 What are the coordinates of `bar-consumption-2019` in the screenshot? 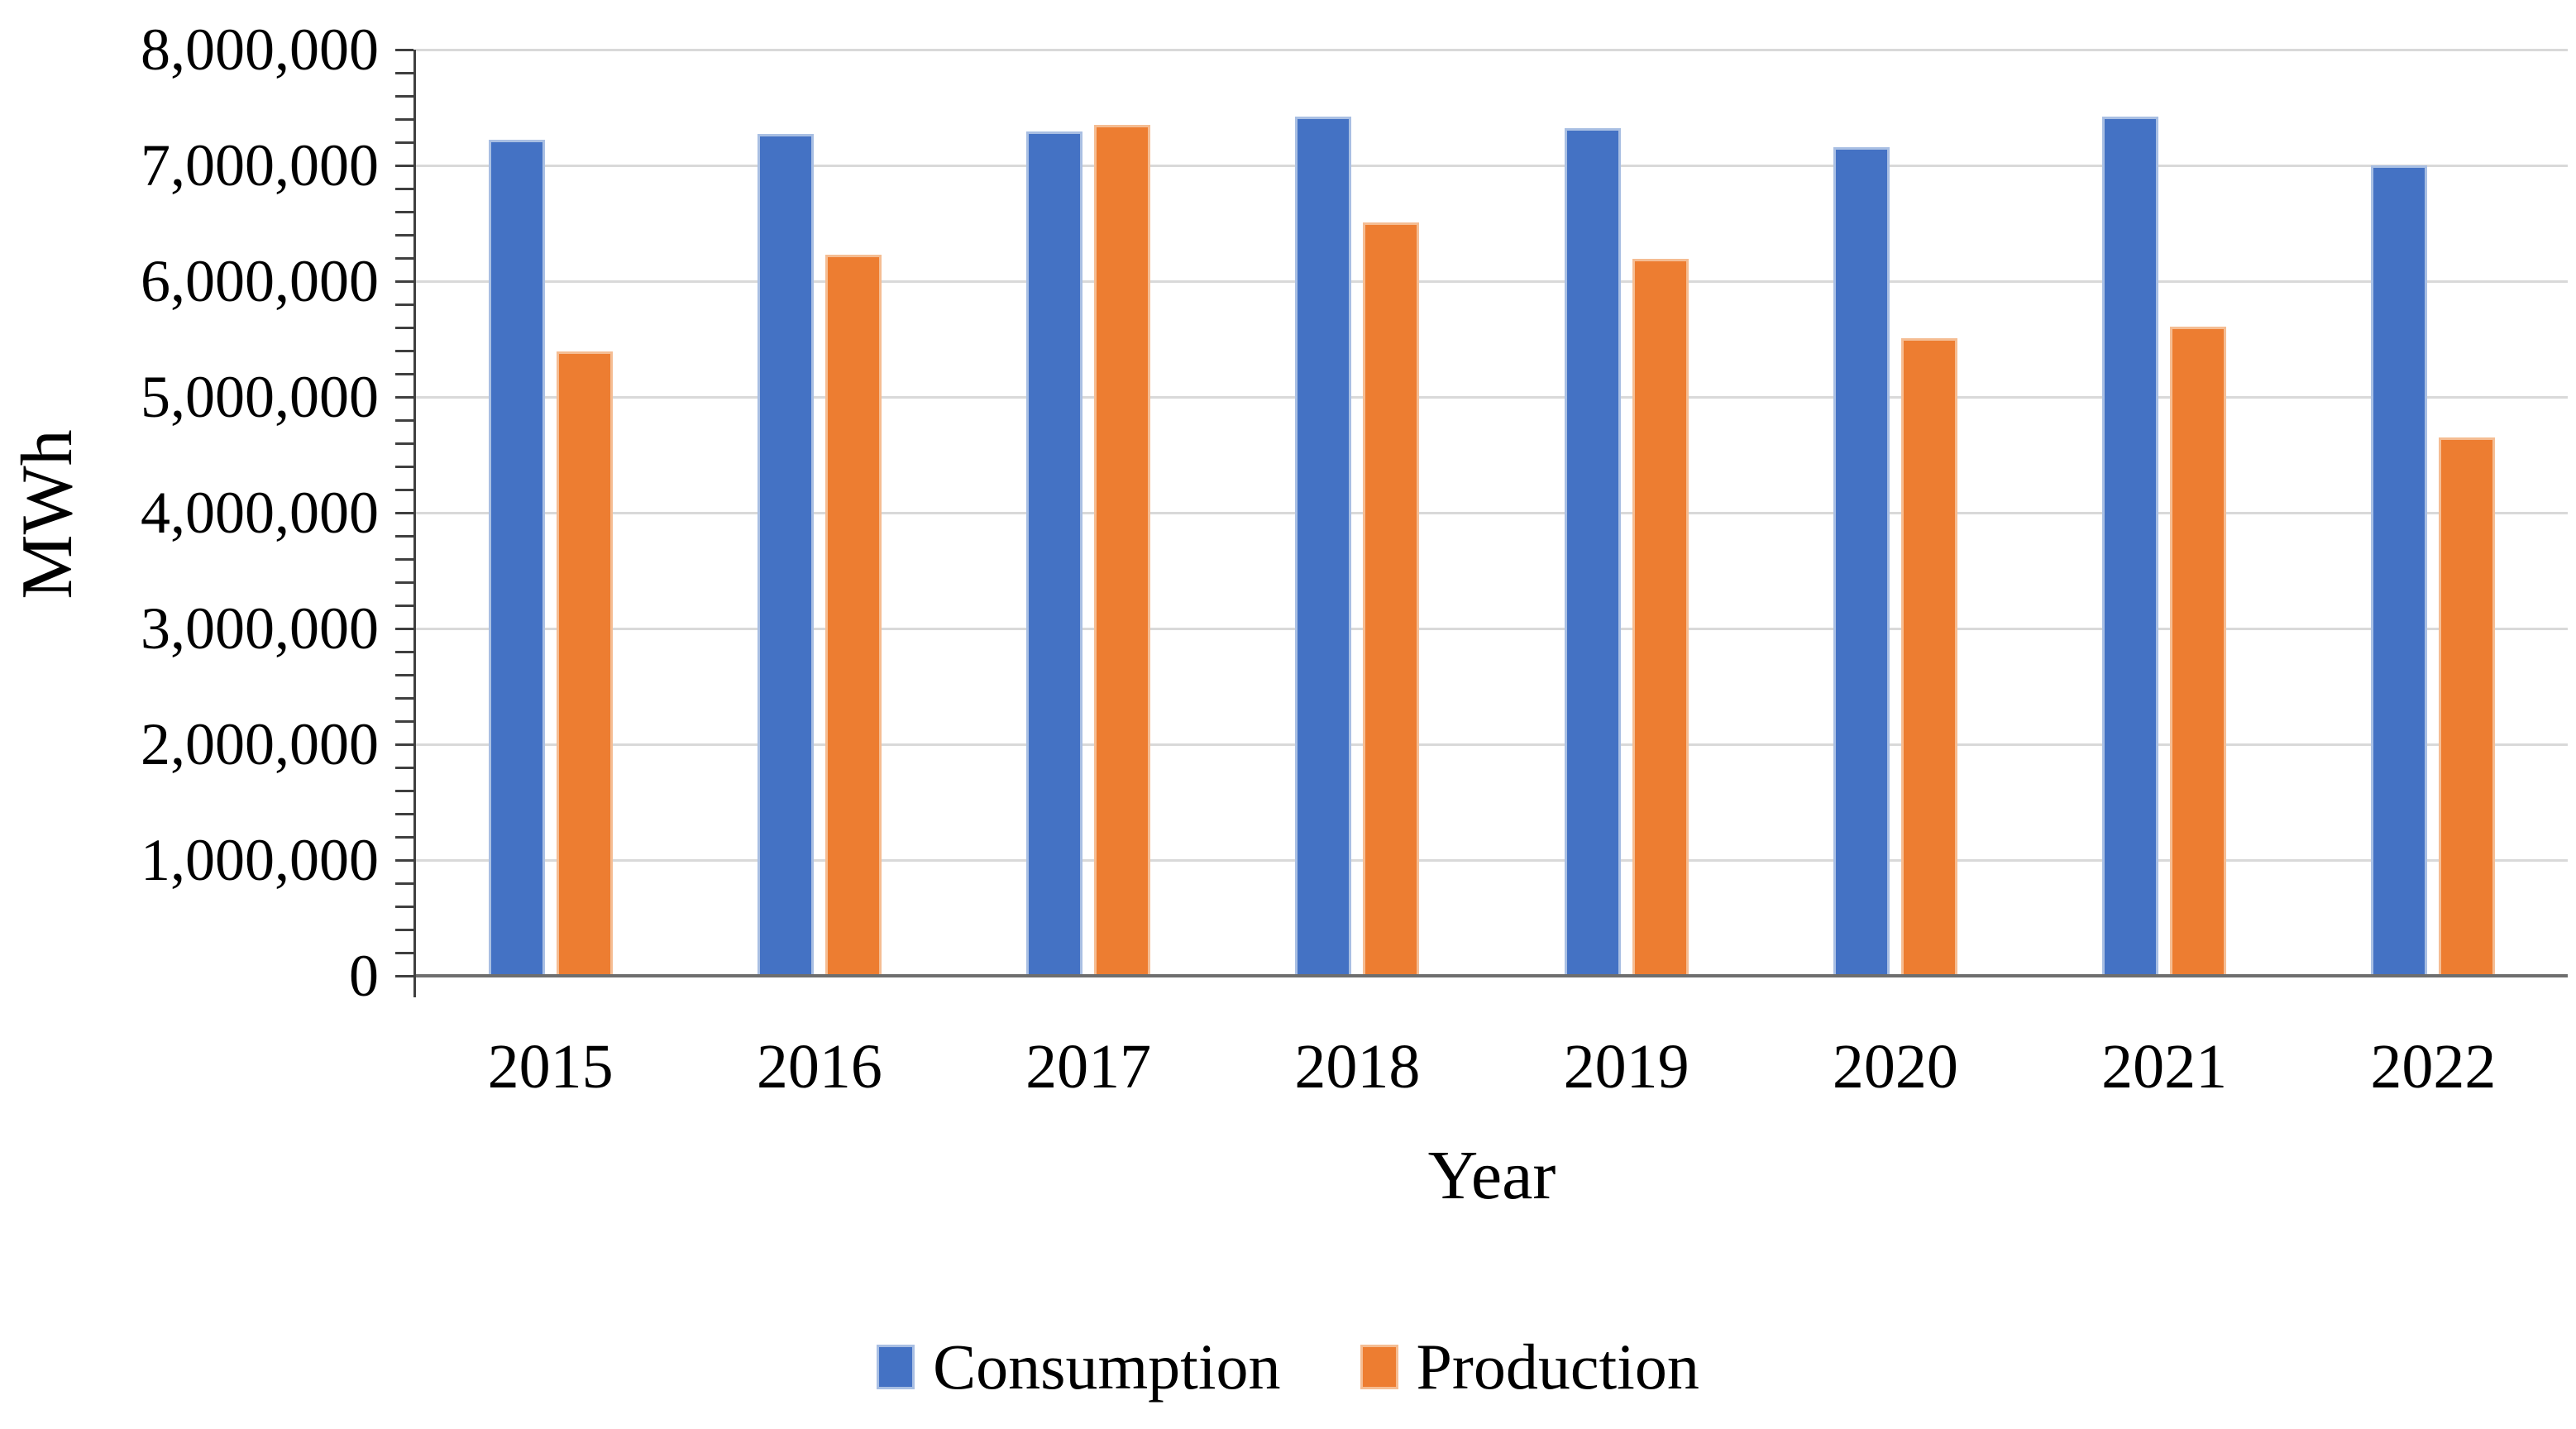 It's located at (1592, 552).